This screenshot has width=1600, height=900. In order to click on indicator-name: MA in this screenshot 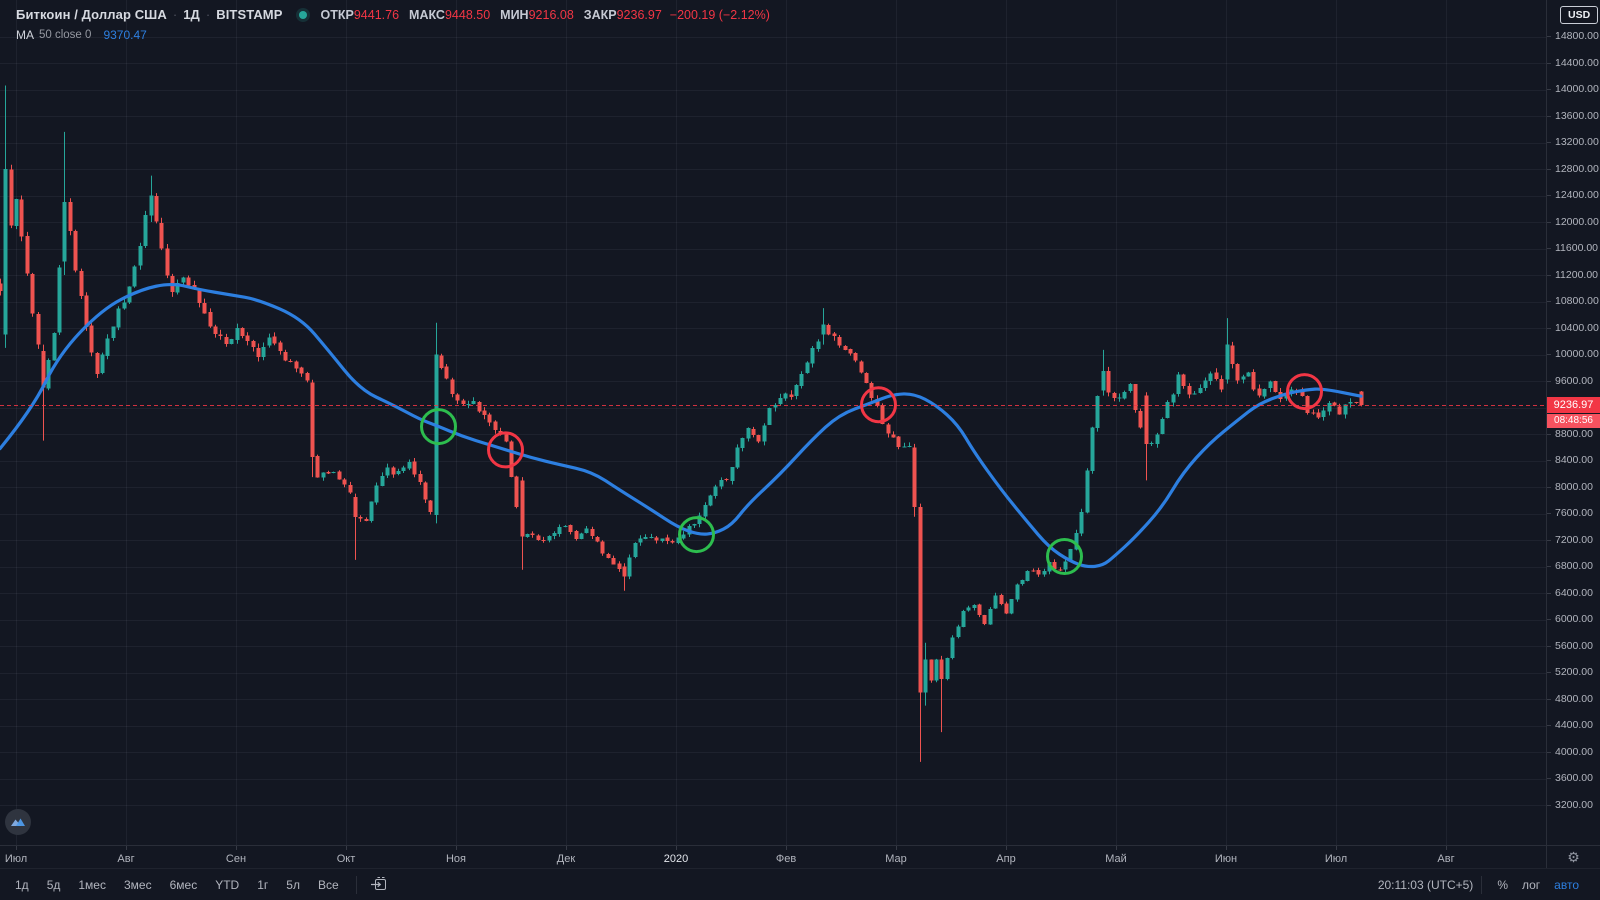, I will do `click(25, 35)`.